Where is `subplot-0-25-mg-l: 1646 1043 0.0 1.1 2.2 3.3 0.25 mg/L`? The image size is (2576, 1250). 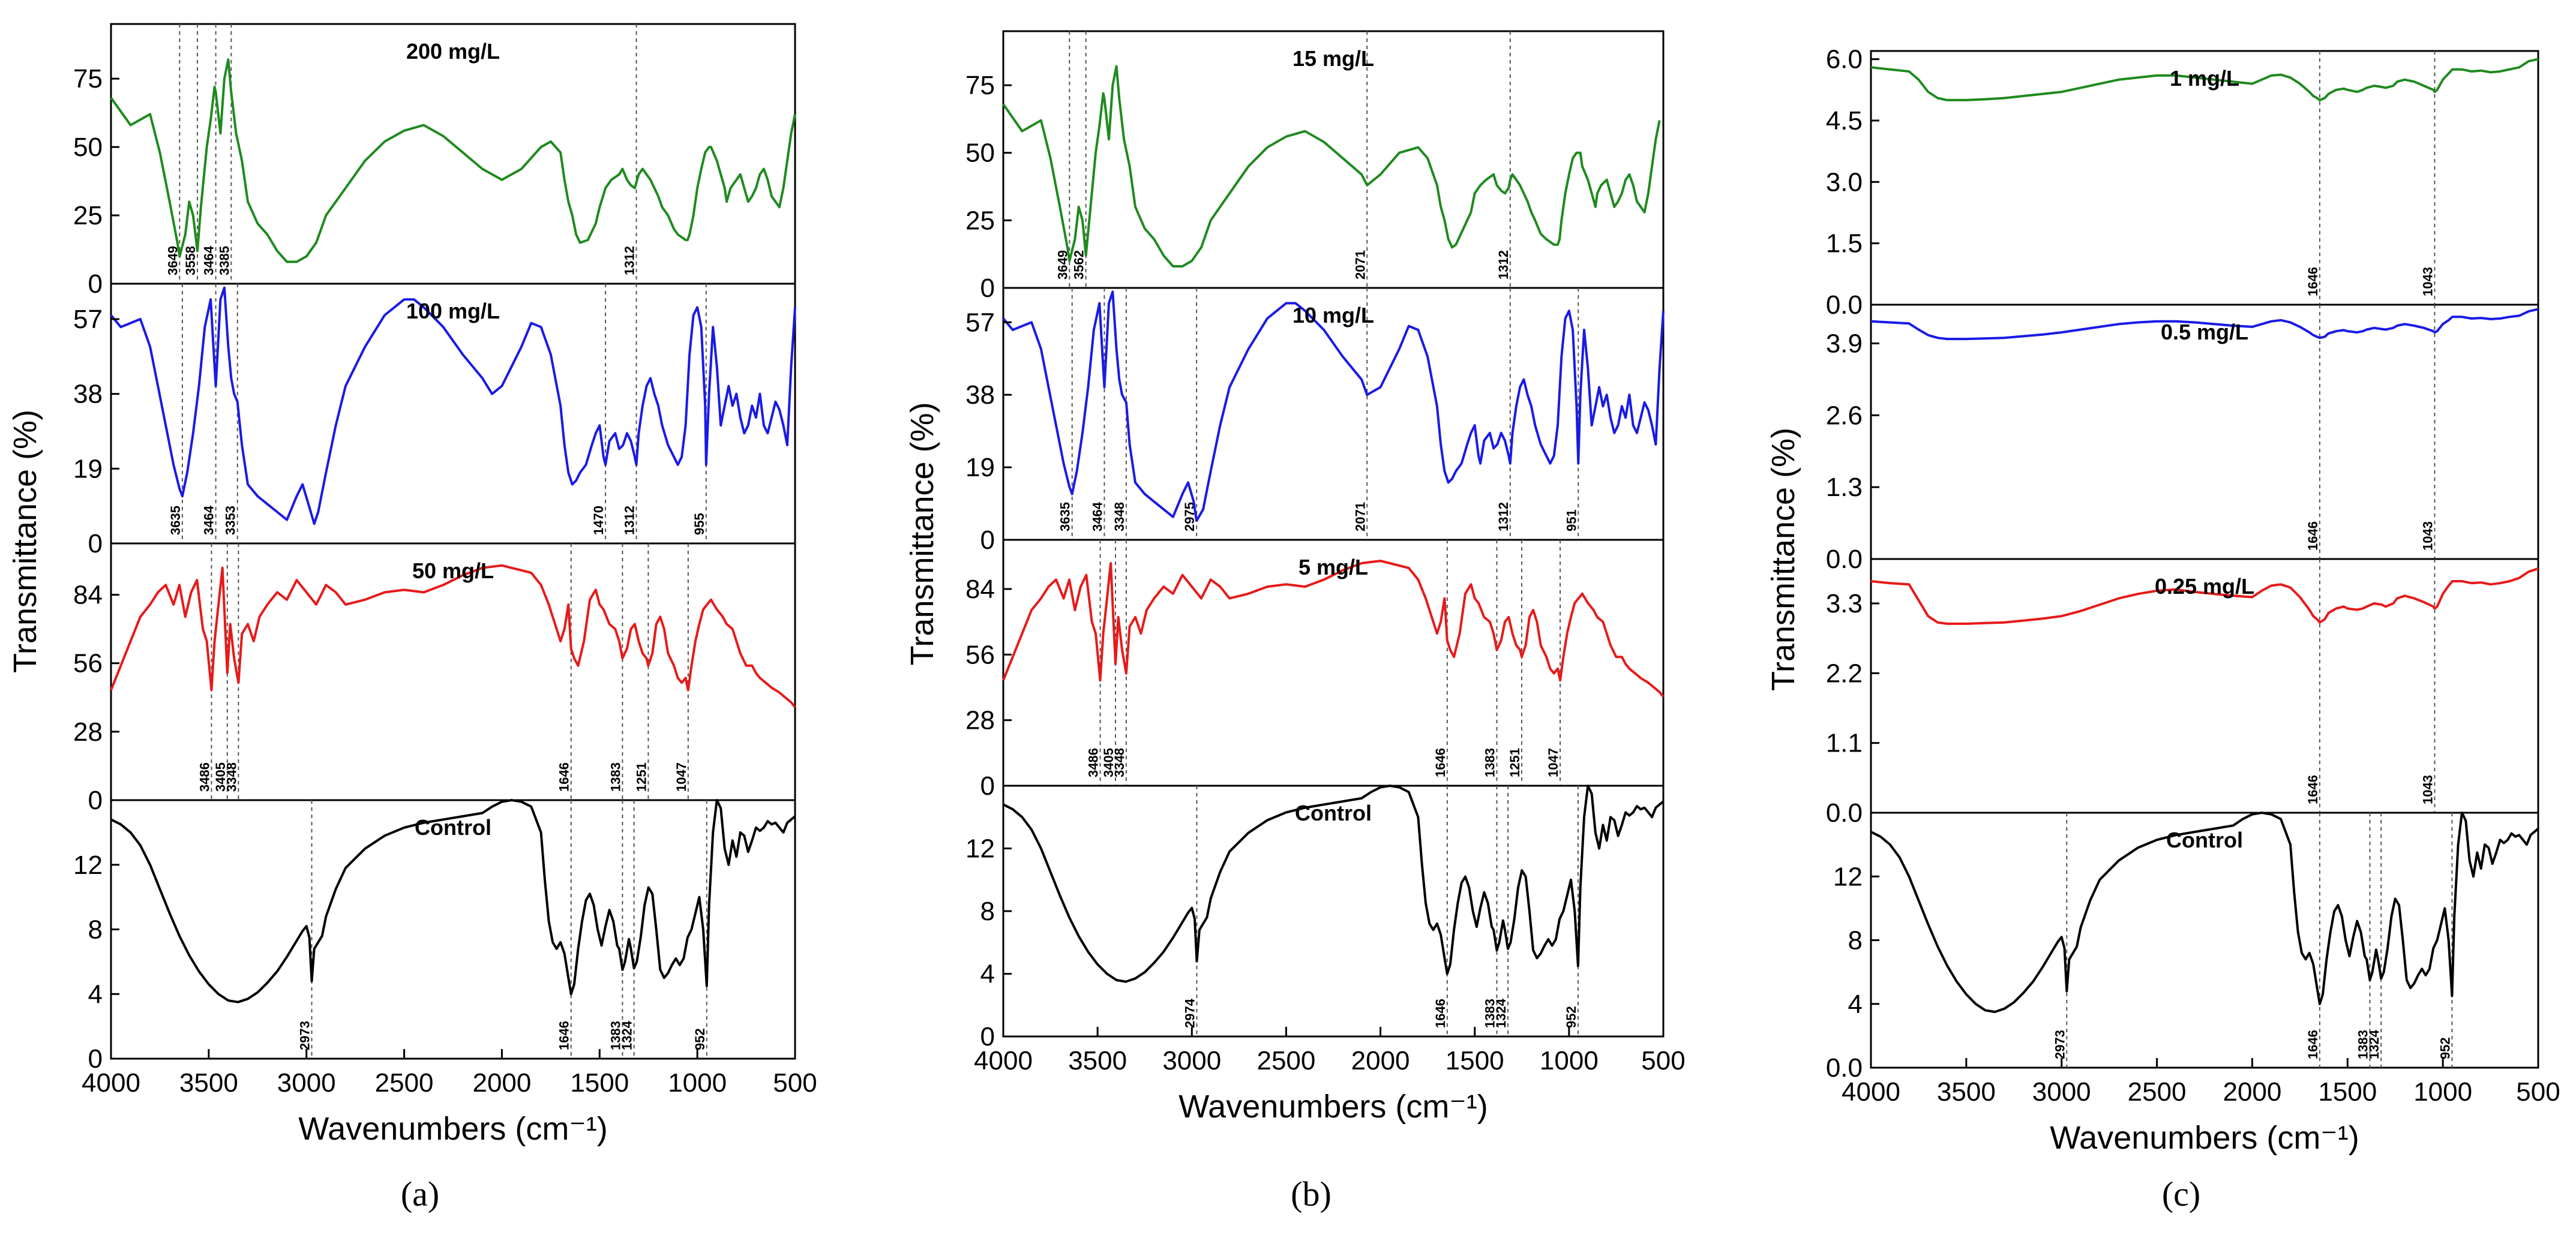
subplot-0-25-mg-l: 1646 1043 0.0 1.1 2.2 3.3 0.25 mg/L is located at coordinates (2182, 693).